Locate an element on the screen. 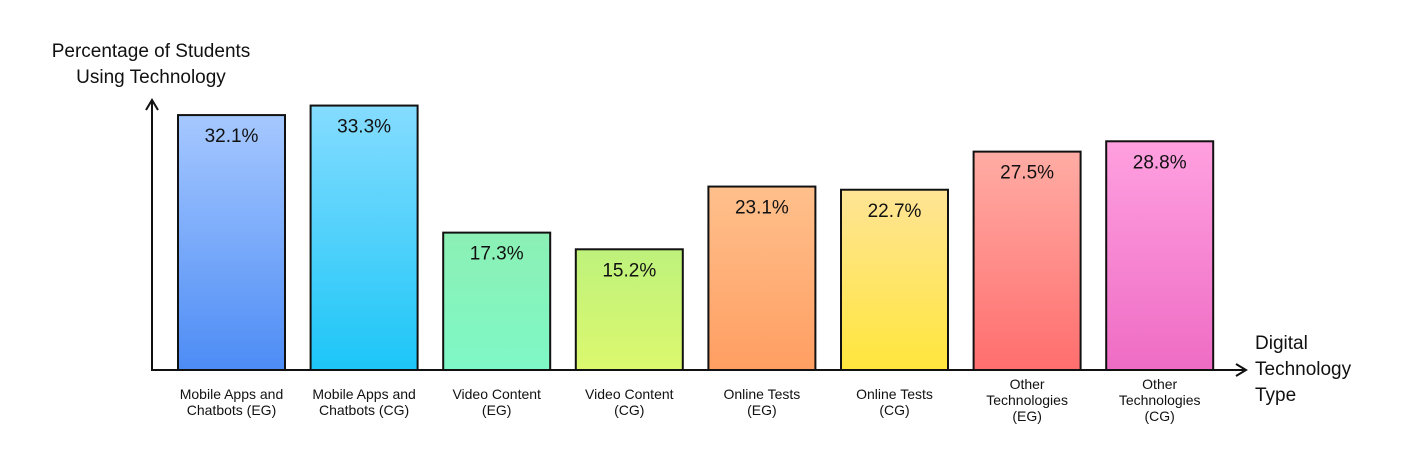  value-label: 32.1% is located at coordinates (232, 136).